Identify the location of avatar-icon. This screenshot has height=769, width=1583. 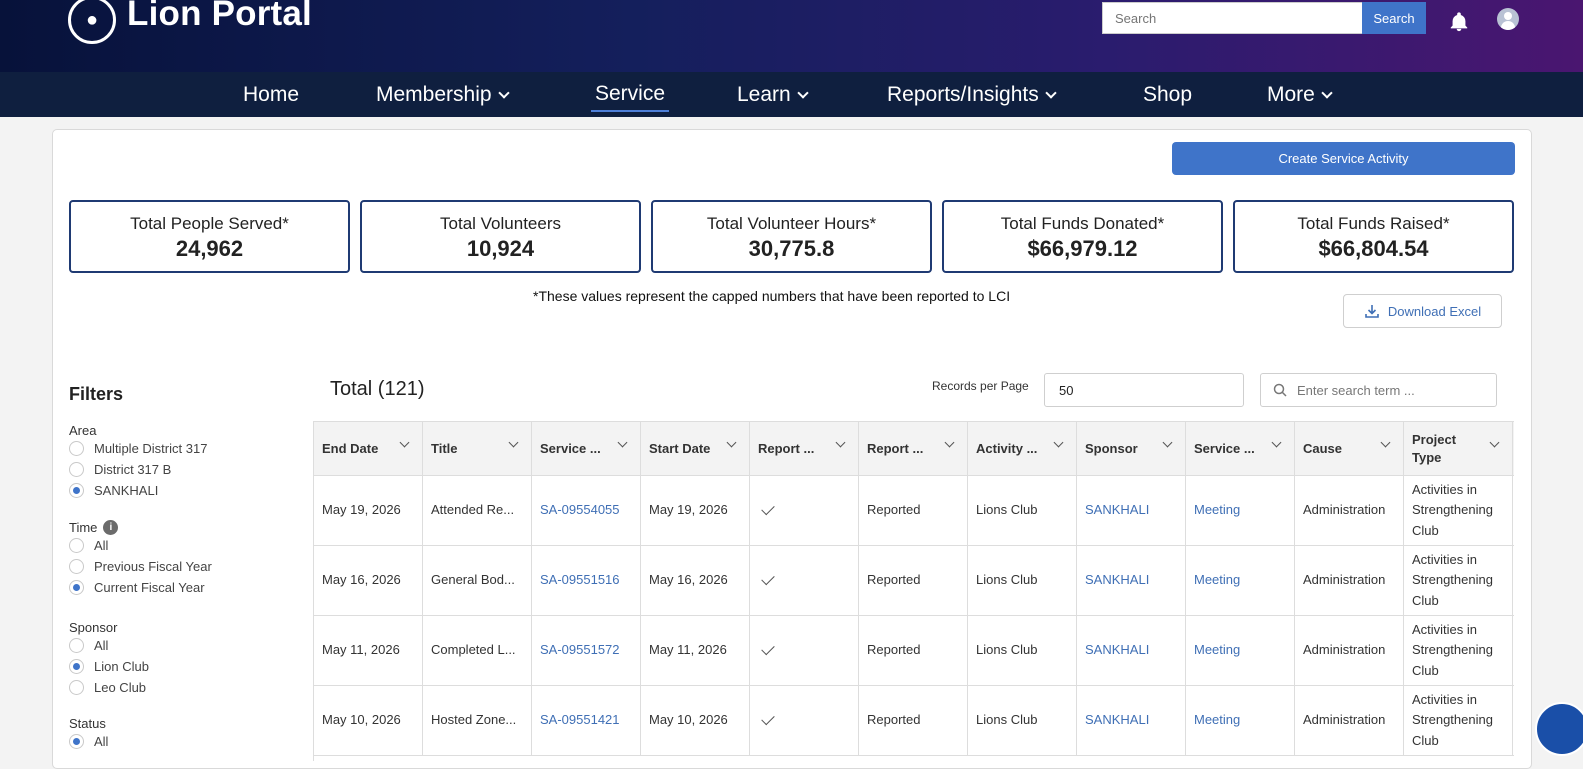
(1508, 19).